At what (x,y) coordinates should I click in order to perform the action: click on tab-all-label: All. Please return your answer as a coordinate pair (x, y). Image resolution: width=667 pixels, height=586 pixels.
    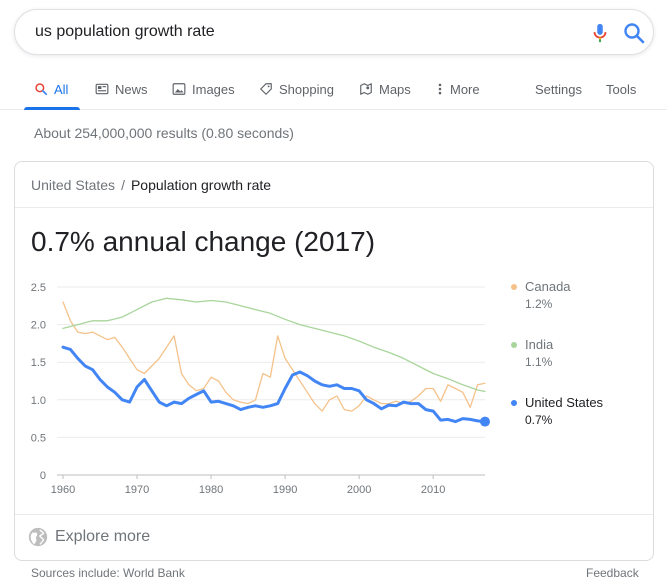
    Looking at the image, I should click on (61, 89).